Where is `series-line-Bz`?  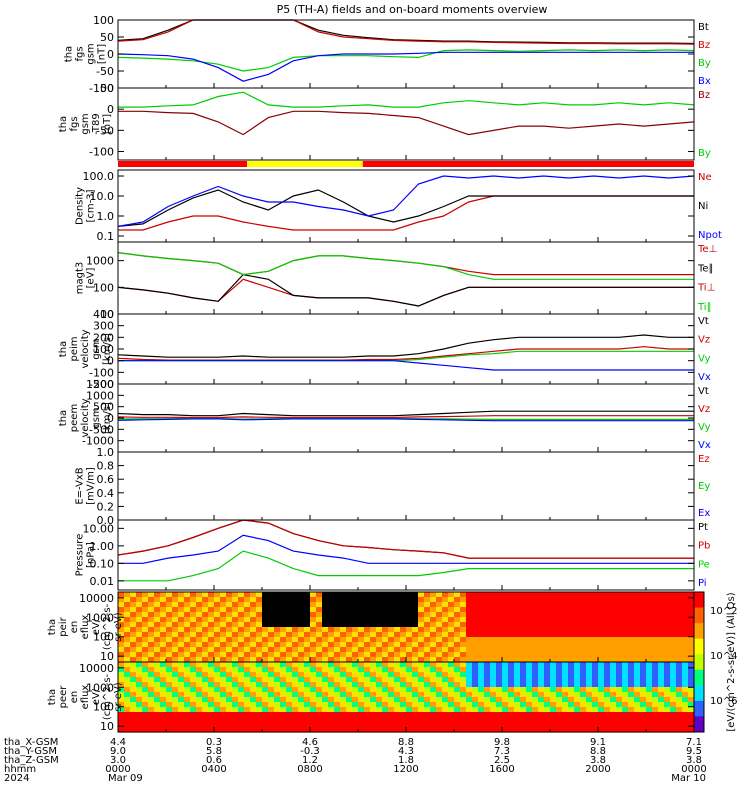
series-line-Bz is located at coordinates (406, 32).